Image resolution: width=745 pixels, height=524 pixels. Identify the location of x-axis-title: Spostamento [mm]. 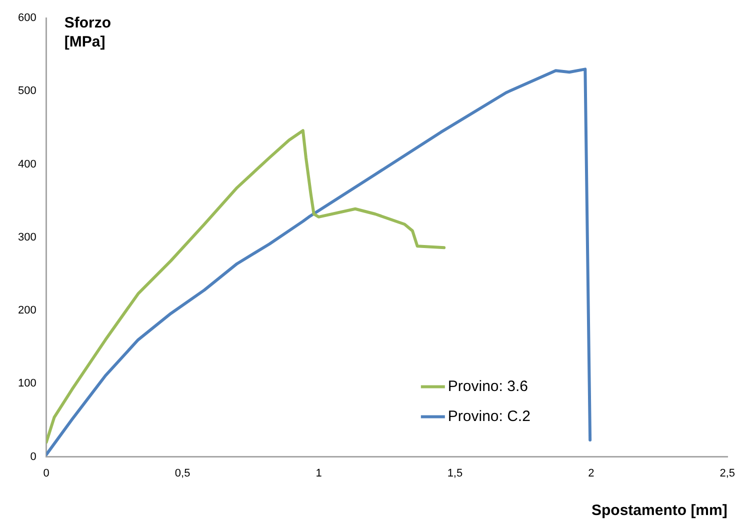
(660, 511).